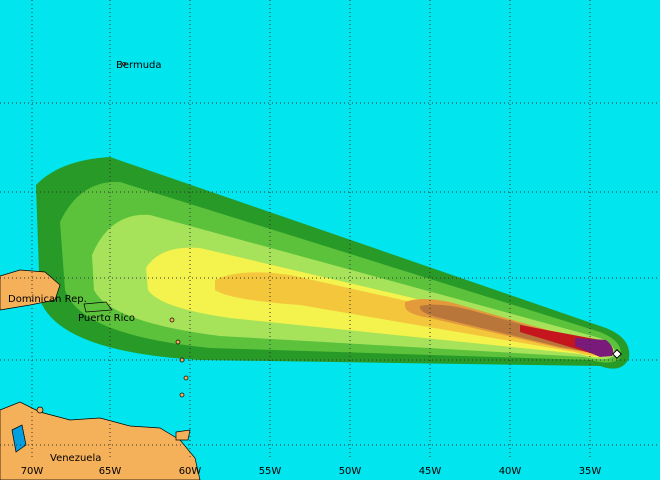 The image size is (660, 480). Describe the element at coordinates (98, 307) in the screenshot. I see `puerto-rico` at that location.